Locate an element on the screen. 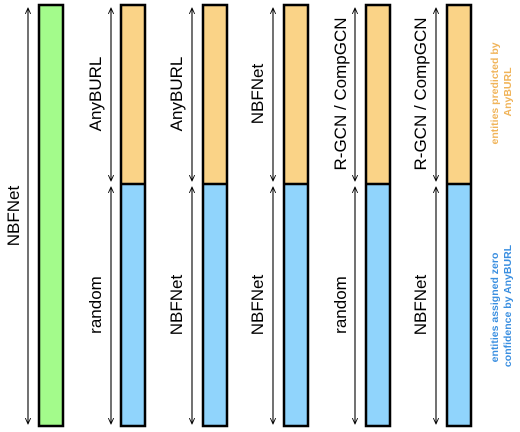  column-rgcn-random: R-GCN / CompGCN random is located at coordinates (361, 215).